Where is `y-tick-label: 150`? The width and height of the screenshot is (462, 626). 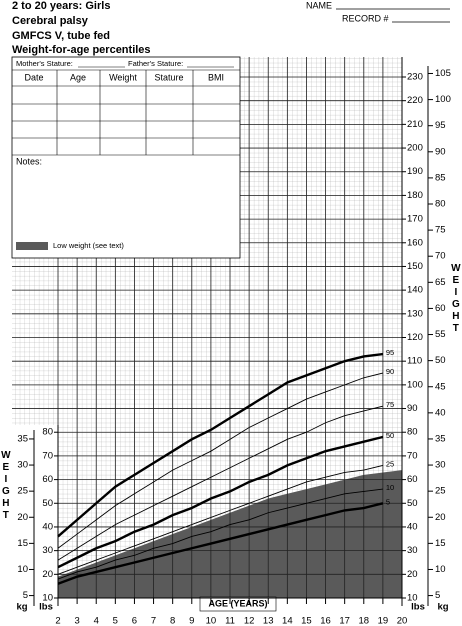 y-tick-label: 150 is located at coordinates (415, 266).